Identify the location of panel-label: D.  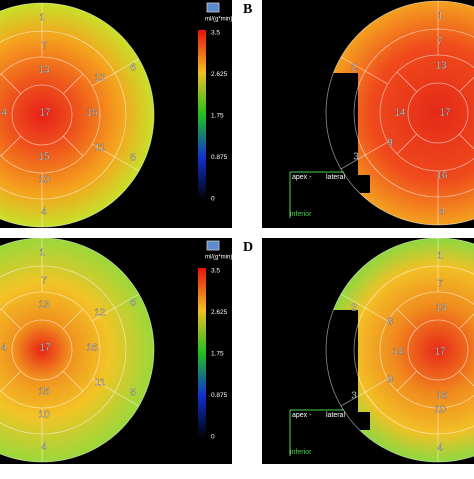
(248, 247).